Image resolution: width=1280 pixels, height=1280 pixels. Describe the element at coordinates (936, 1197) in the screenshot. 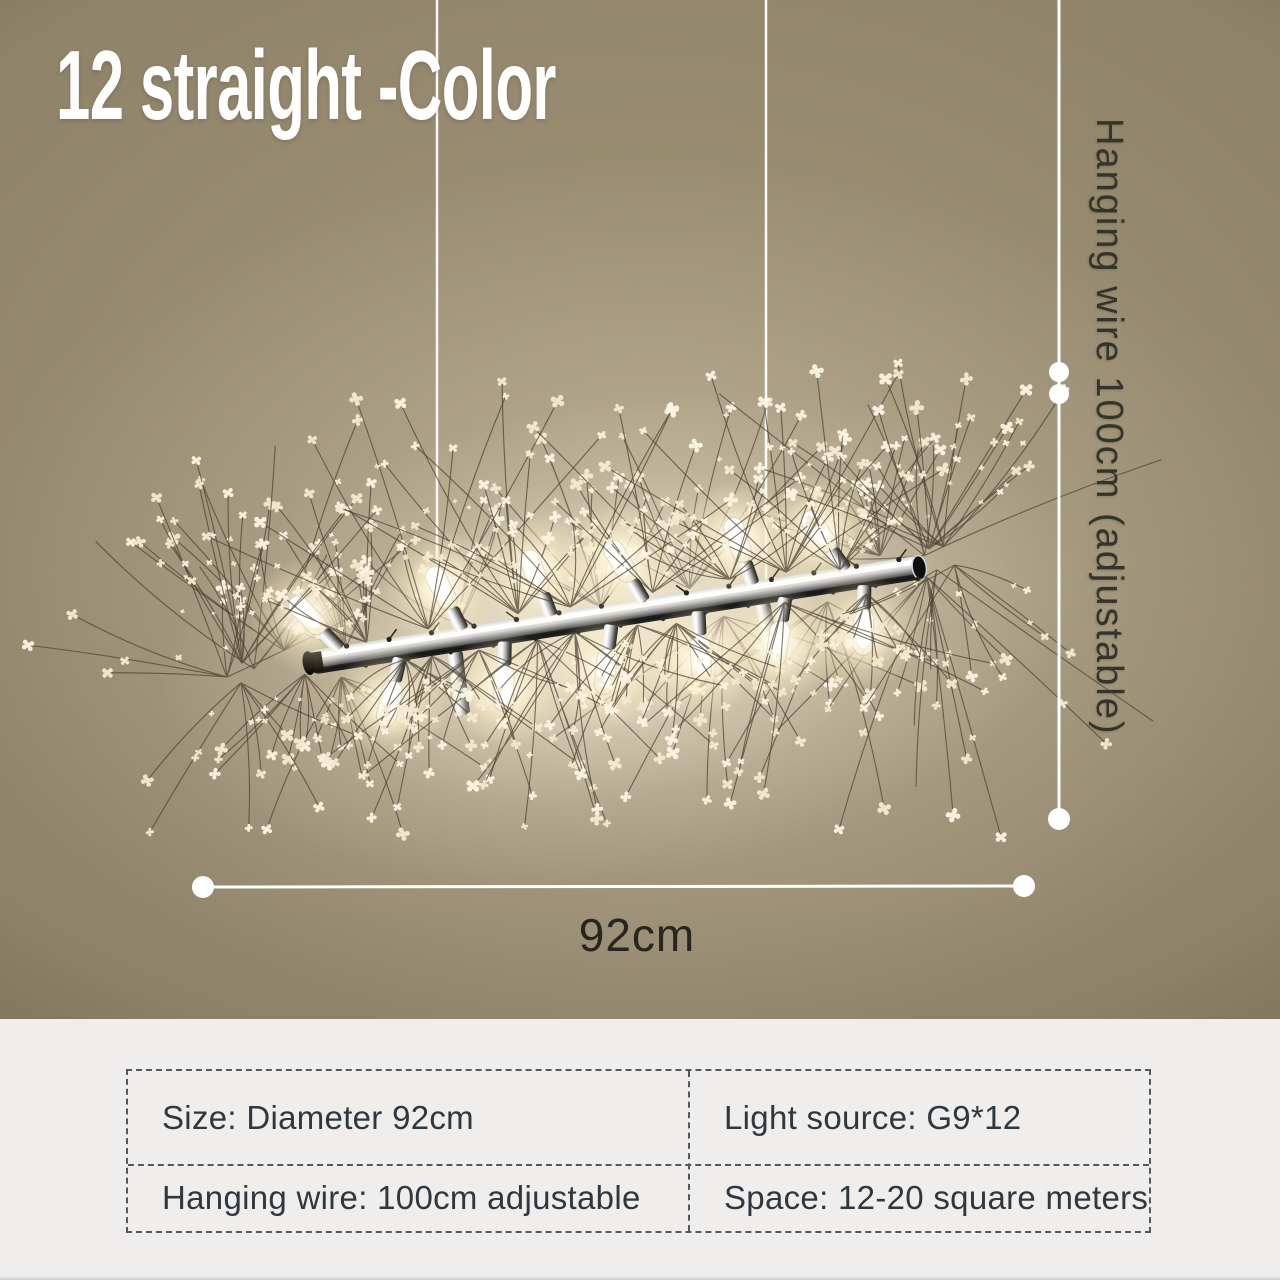

I see `spec-space-cell: Space: 12-20 square meters` at that location.